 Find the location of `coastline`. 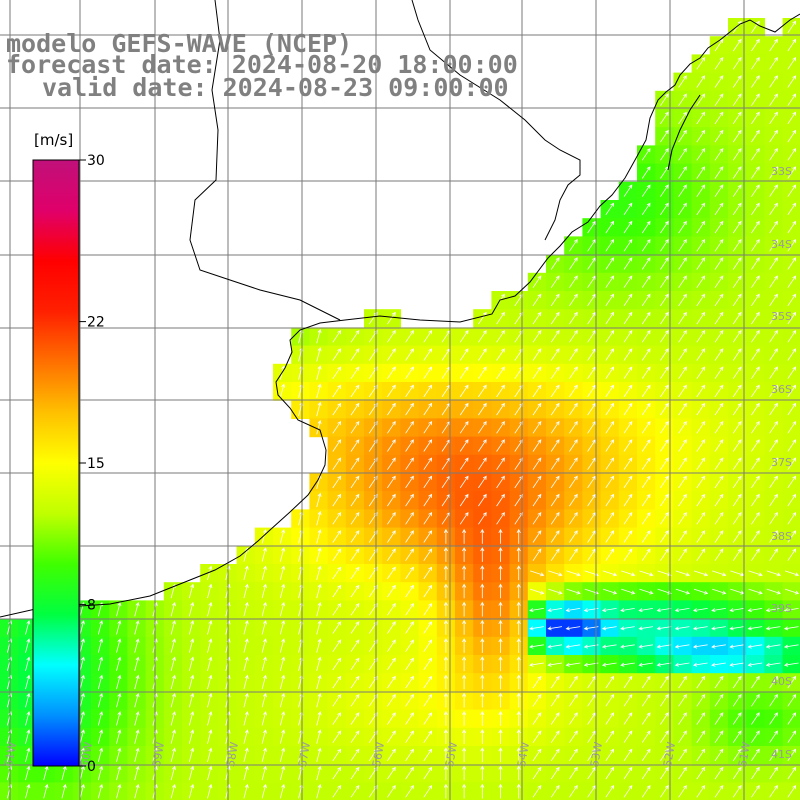

coastline is located at coordinates (684, 132).